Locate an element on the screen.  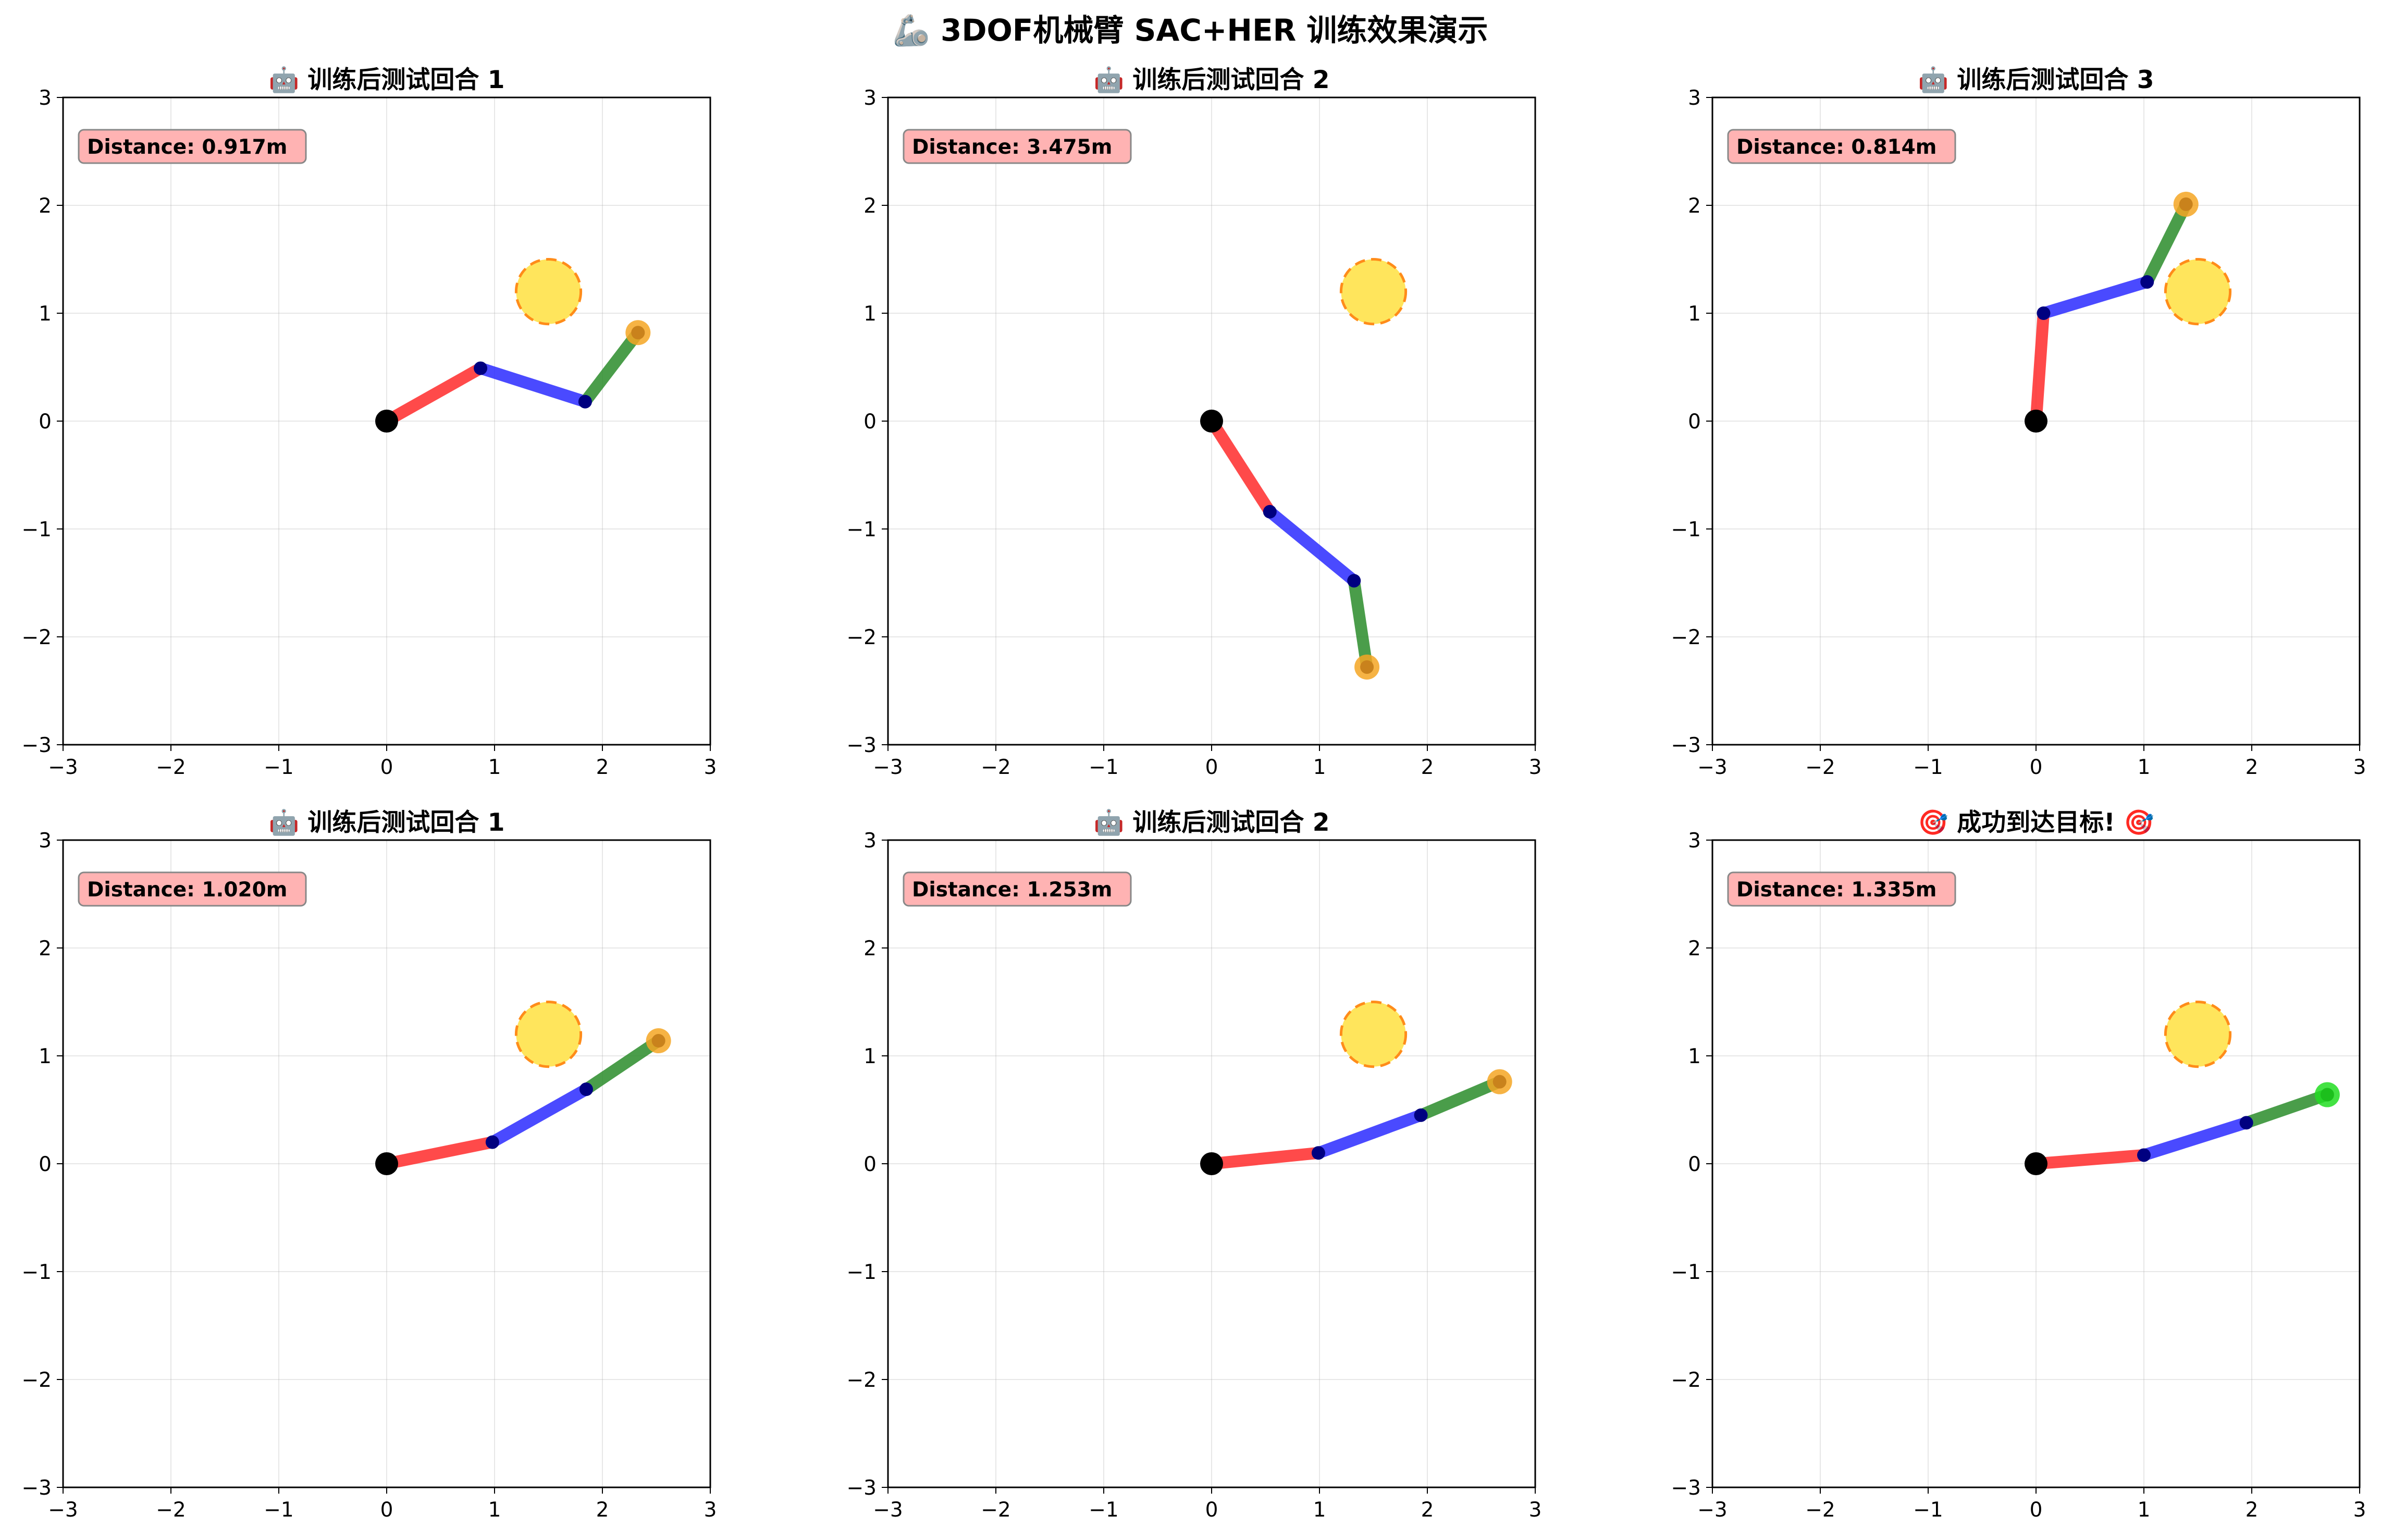
distance-label: Distance: 1.335m is located at coordinates (1836, 890).